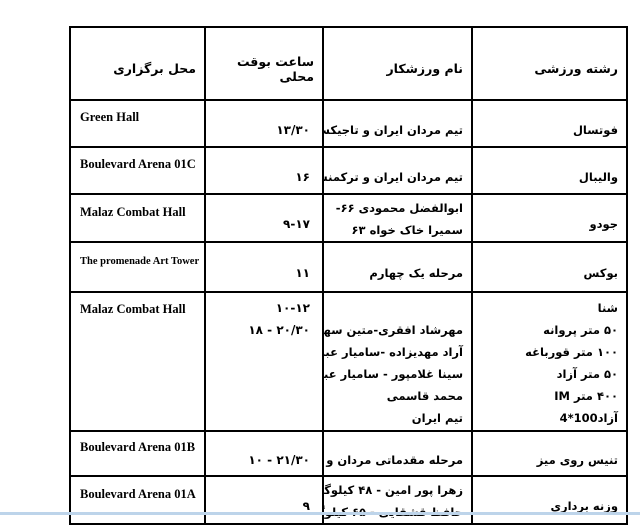  Describe the element at coordinates (140, 261) in the screenshot. I see `venue-text: The promenade Art Tower` at that location.